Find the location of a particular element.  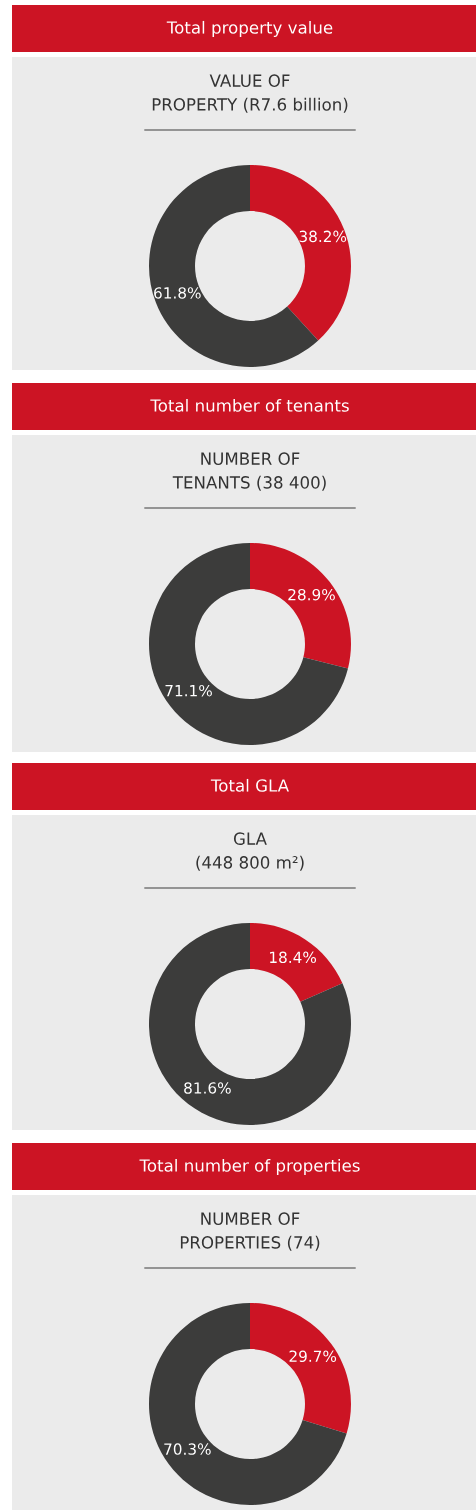

data-label: 71.1% is located at coordinates (188, 690).